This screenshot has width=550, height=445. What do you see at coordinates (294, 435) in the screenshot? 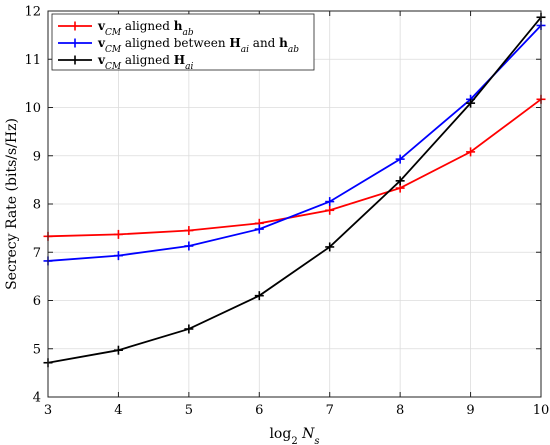
I see `x-axis-label: log2 Ns` at bounding box center [294, 435].